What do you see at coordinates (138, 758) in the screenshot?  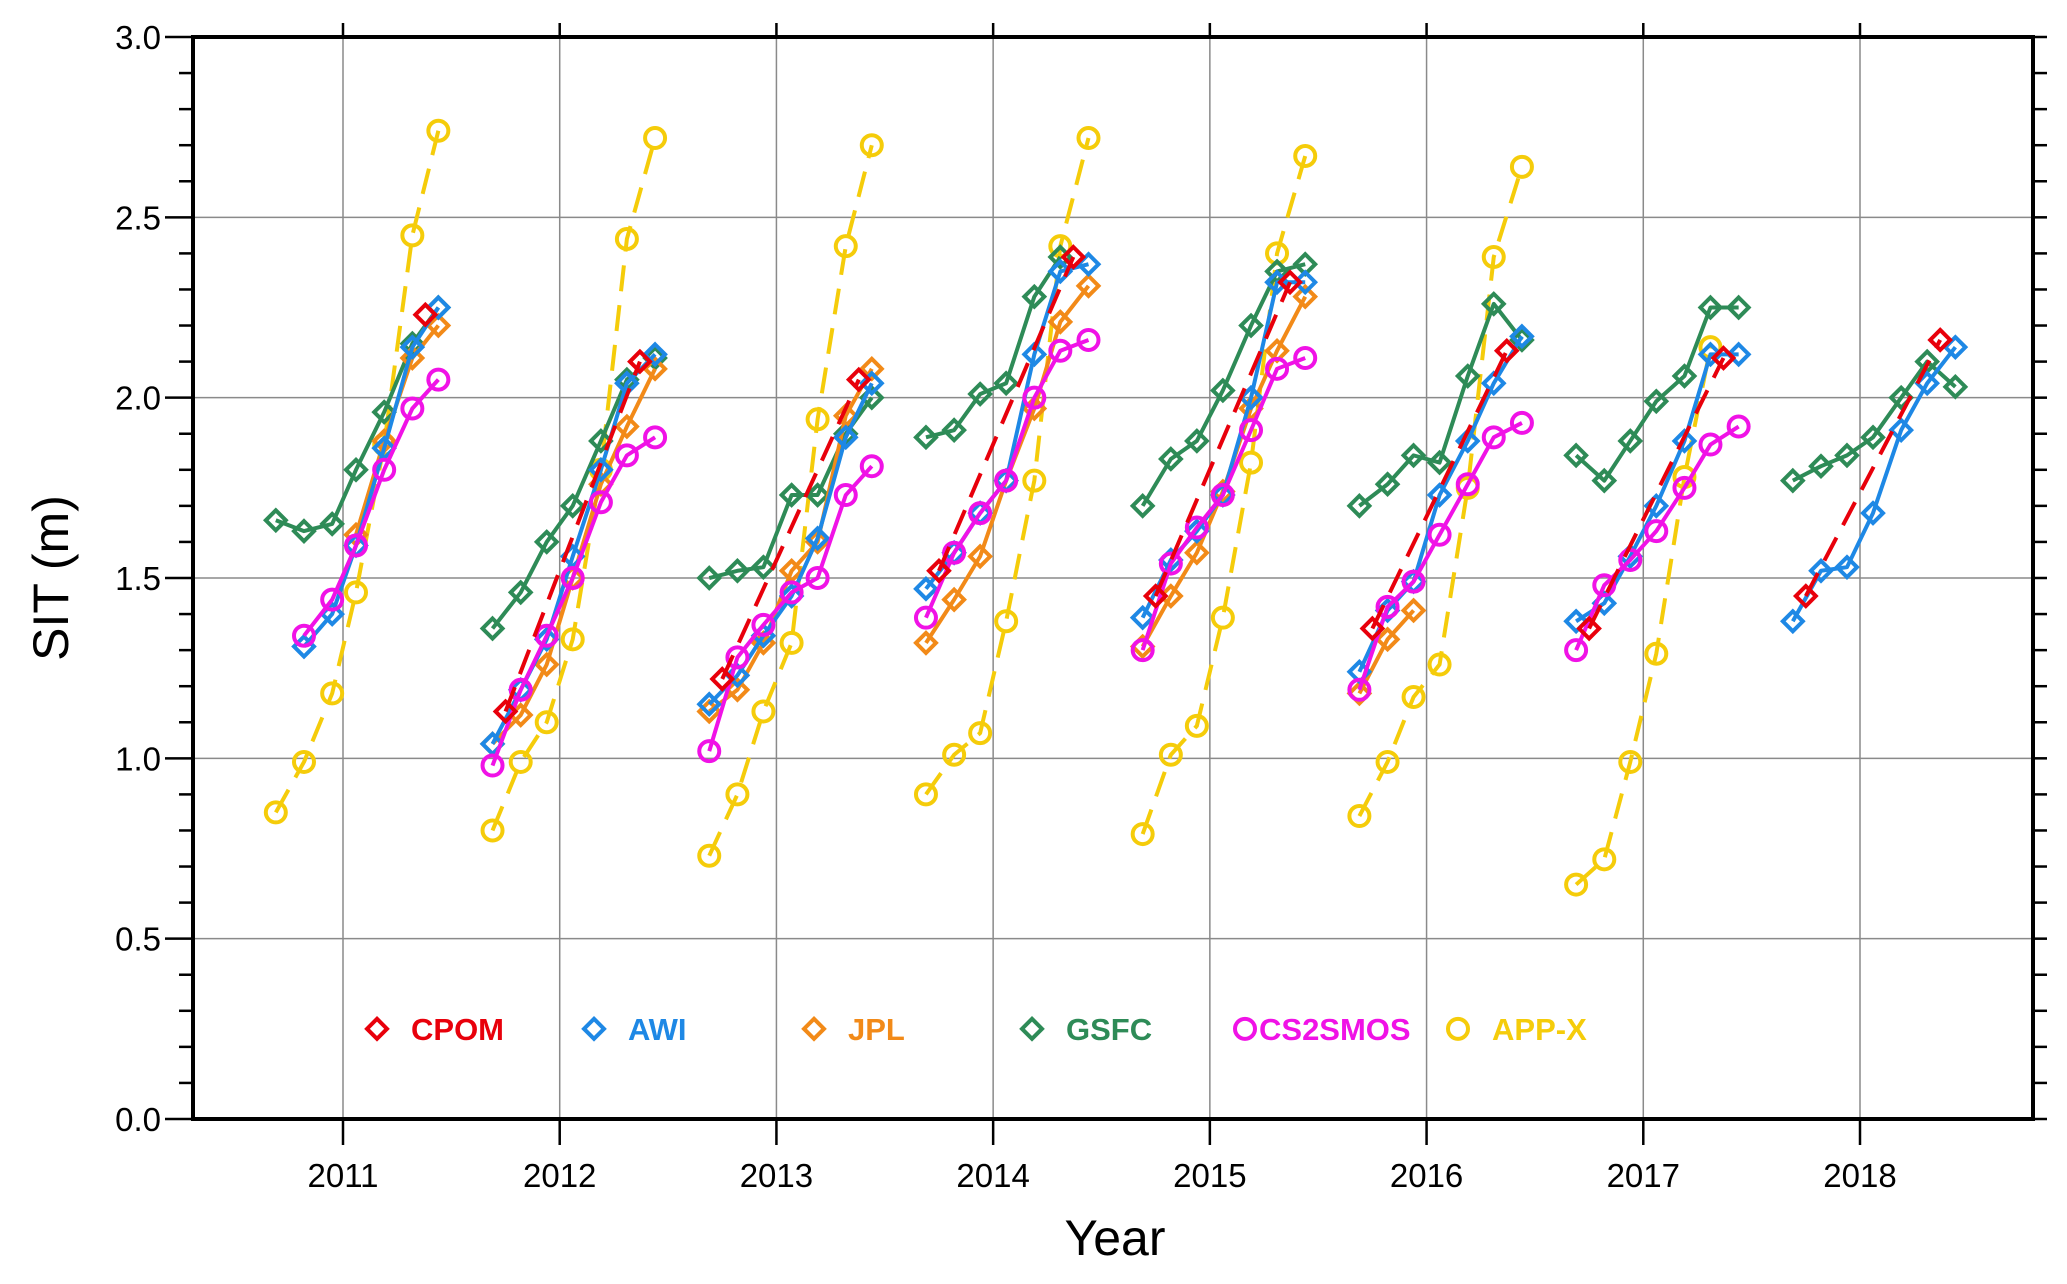 I see `y-tick-label: 1.0` at bounding box center [138, 758].